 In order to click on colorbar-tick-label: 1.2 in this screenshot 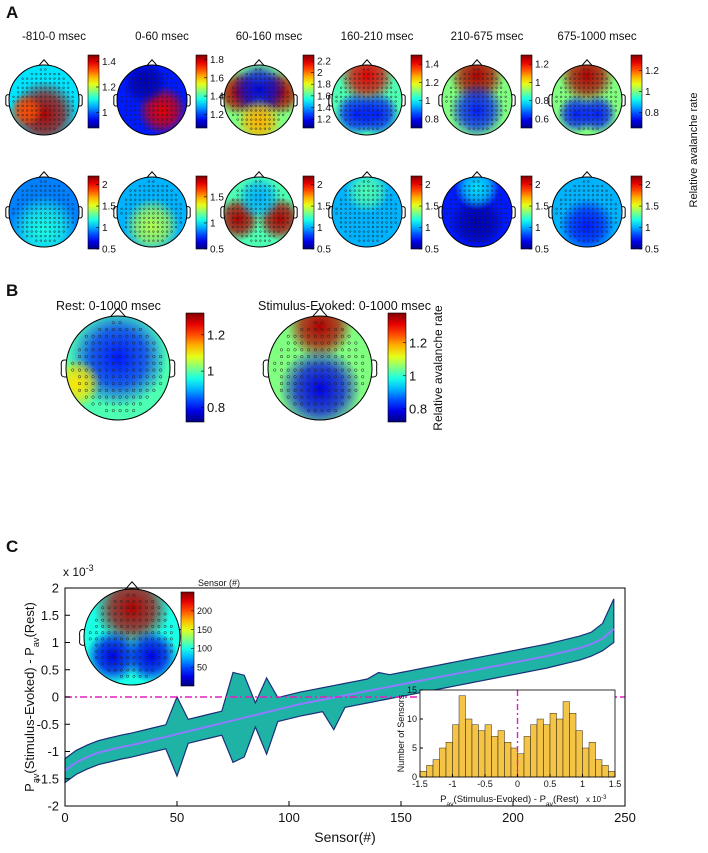, I will do `click(217, 115)`.